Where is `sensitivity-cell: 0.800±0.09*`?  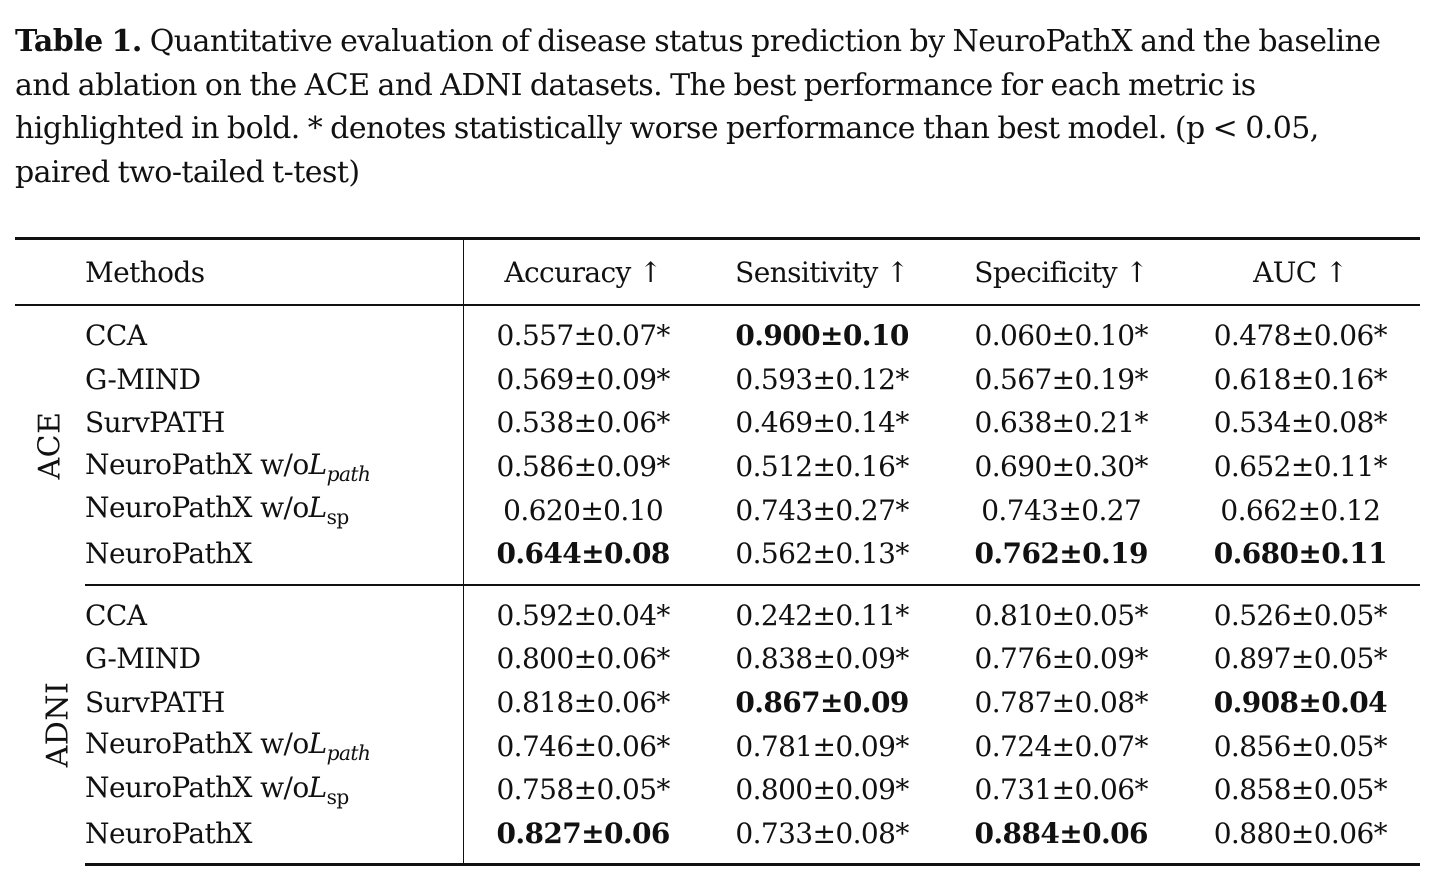
sensitivity-cell: 0.800±0.09* is located at coordinates (822, 790).